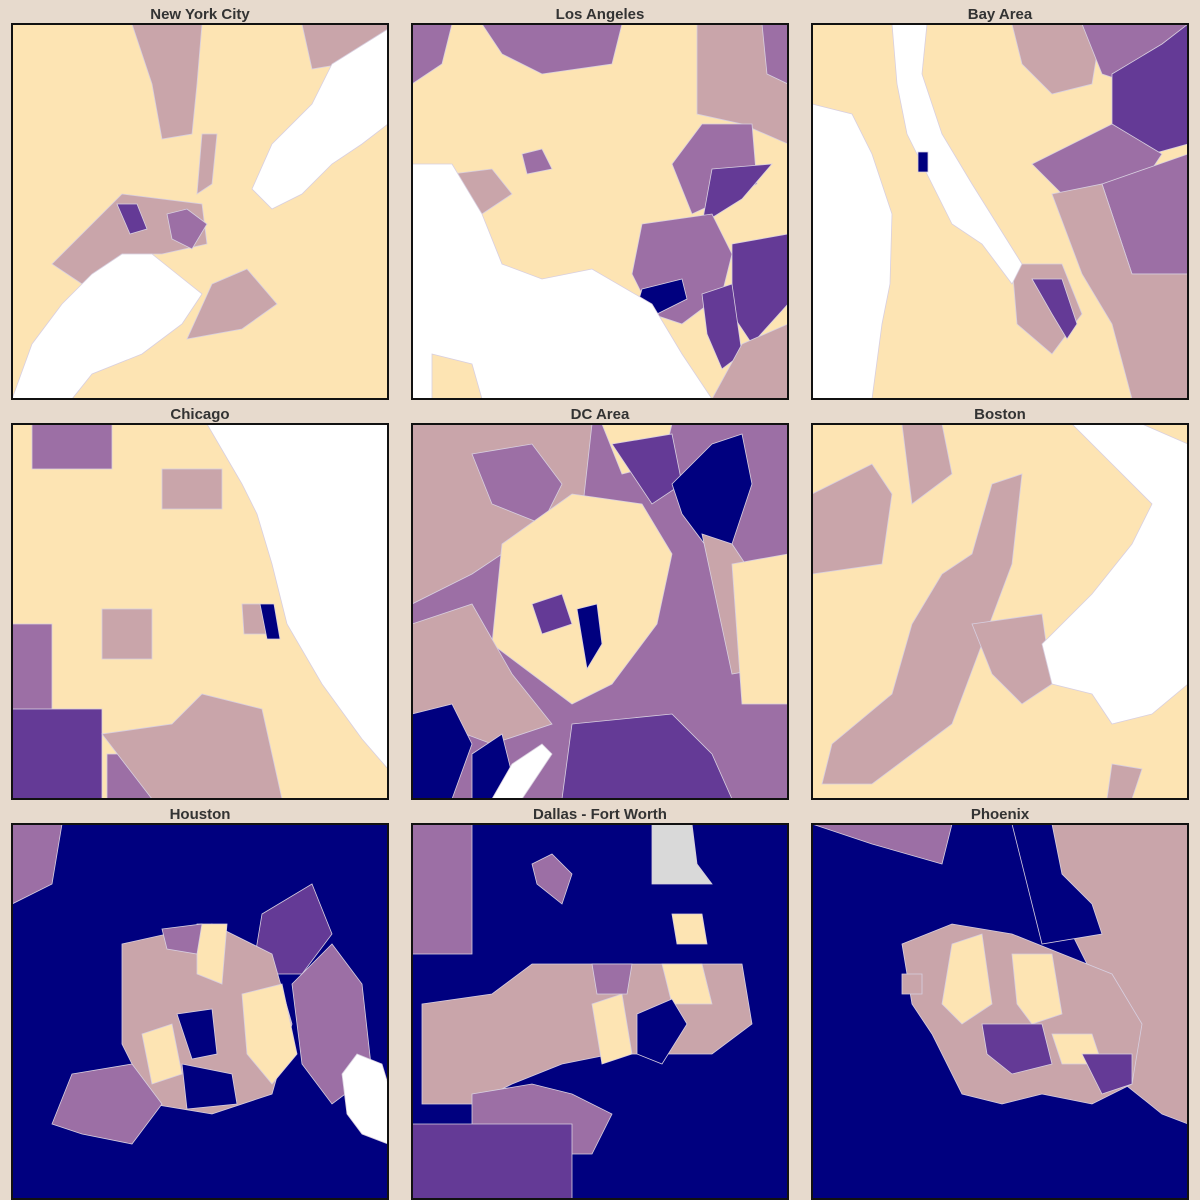 The width and height of the screenshot is (1200, 1200). What do you see at coordinates (200, 814) in the screenshot?
I see `panel-title: Houston` at bounding box center [200, 814].